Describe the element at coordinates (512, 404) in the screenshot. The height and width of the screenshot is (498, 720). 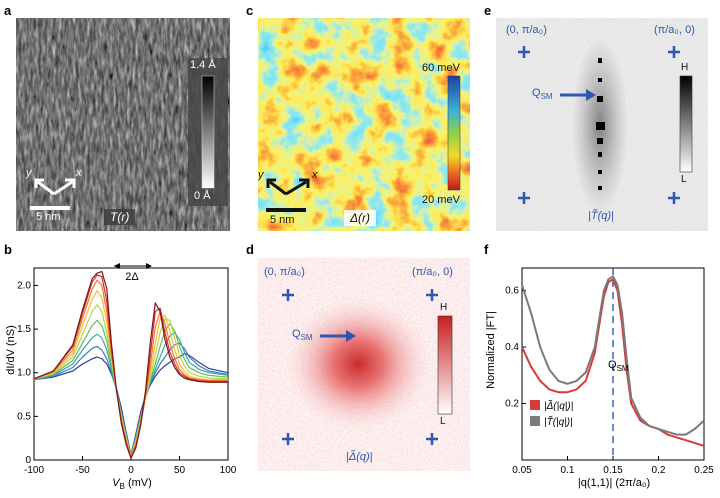
I see `y-tick-label: 0.2` at that location.